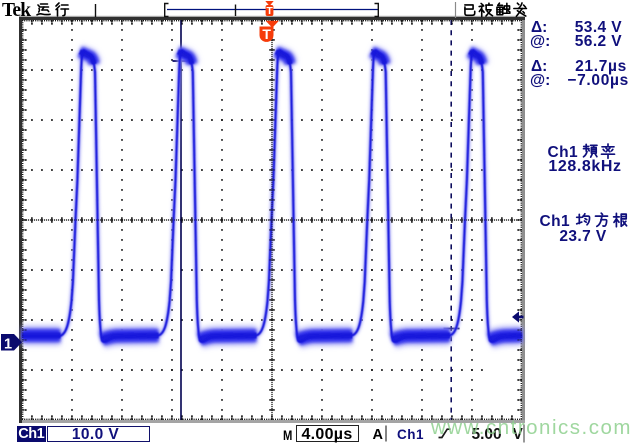  I want to click on svg-text: 1, so click(8, 344).